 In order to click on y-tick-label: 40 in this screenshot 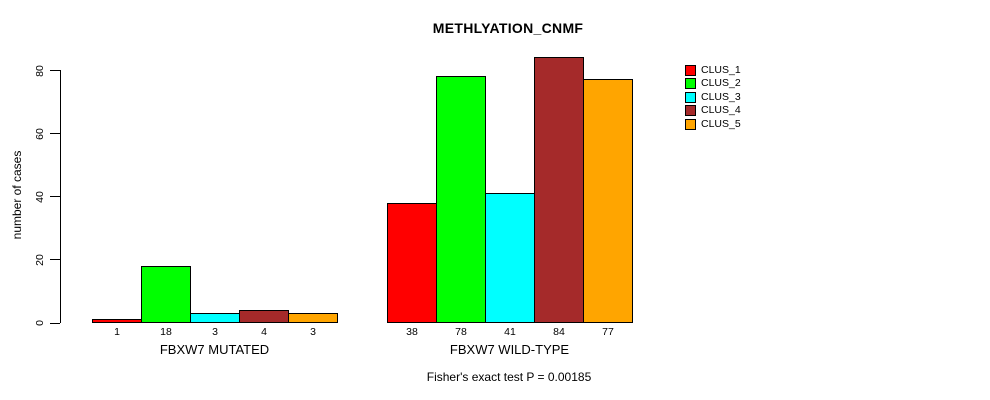, I will do `click(40, 196)`.